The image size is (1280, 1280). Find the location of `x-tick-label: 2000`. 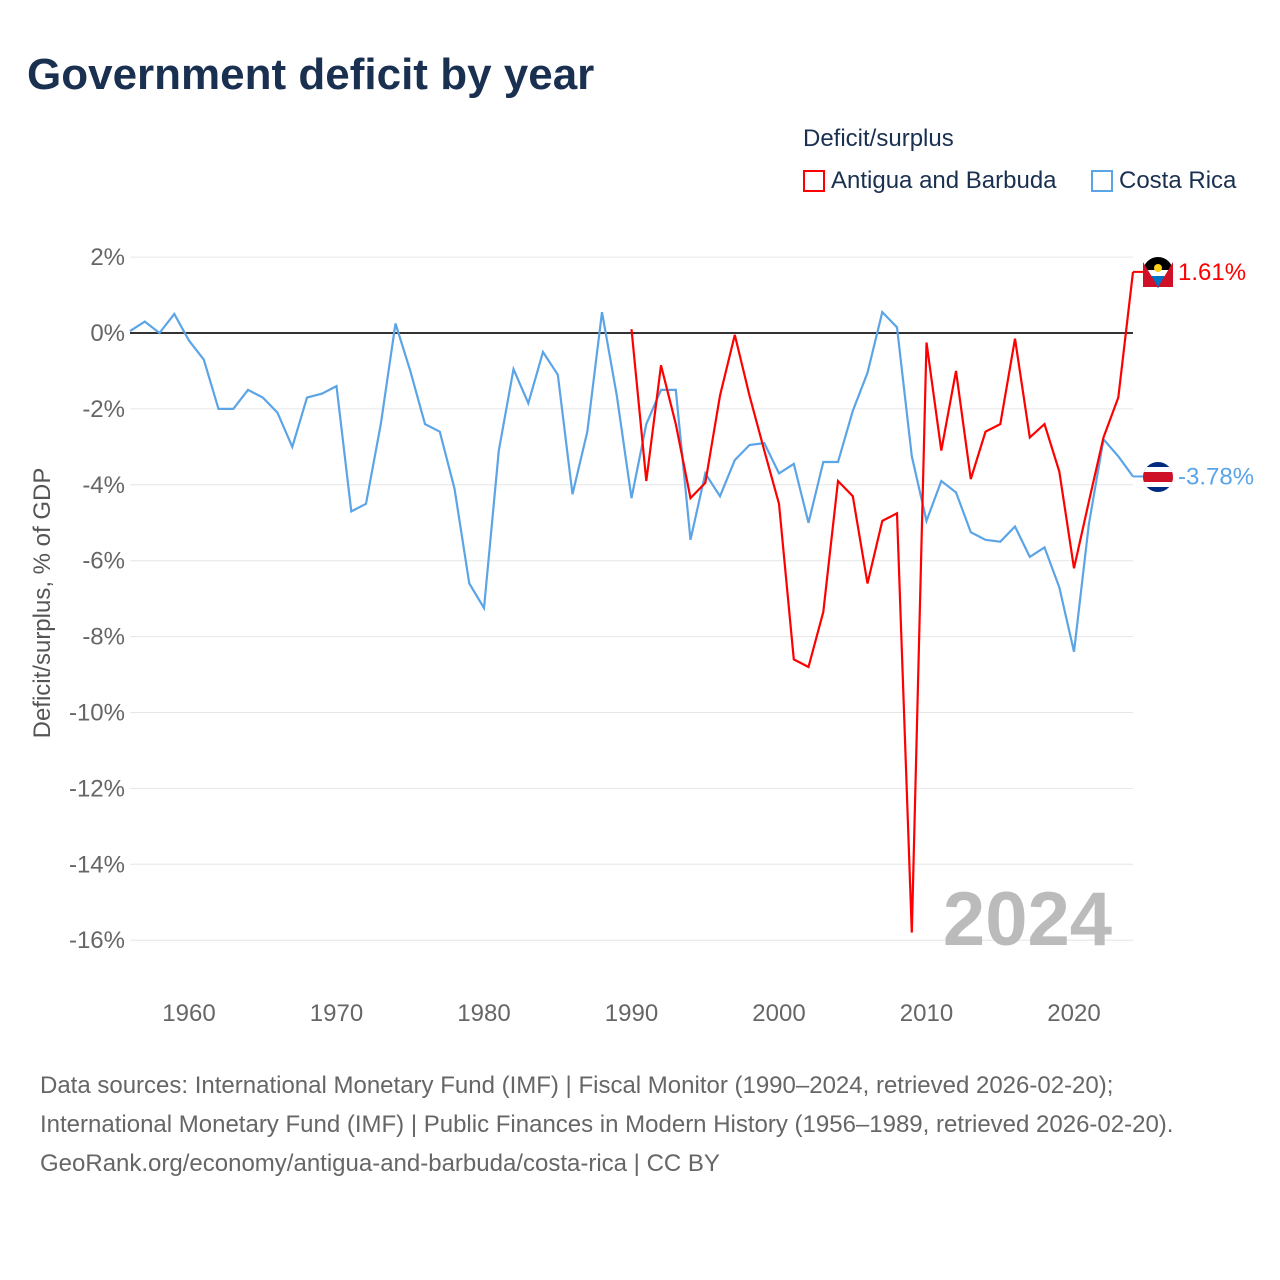

x-tick-label: 2000 is located at coordinates (778, 1013).